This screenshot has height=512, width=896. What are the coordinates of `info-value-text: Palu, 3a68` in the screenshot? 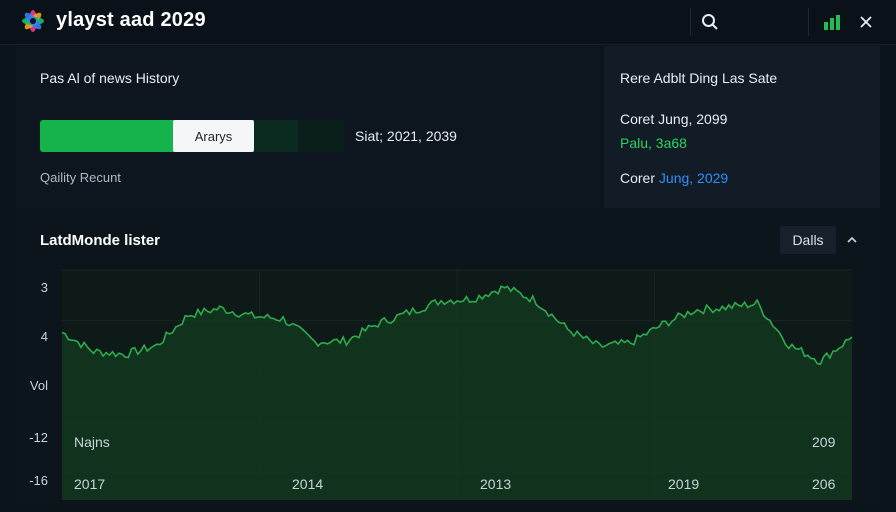 It's located at (653, 143).